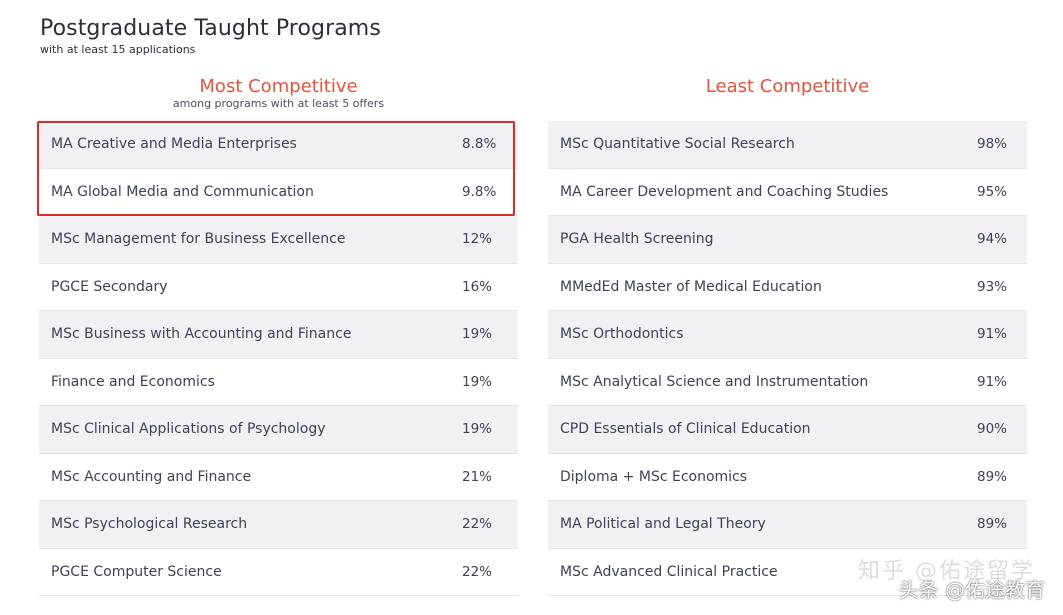 The image size is (1063, 615). Describe the element at coordinates (787, 477) in the screenshot. I see `table-row: Diploma + MSc Economics 89%` at that location.